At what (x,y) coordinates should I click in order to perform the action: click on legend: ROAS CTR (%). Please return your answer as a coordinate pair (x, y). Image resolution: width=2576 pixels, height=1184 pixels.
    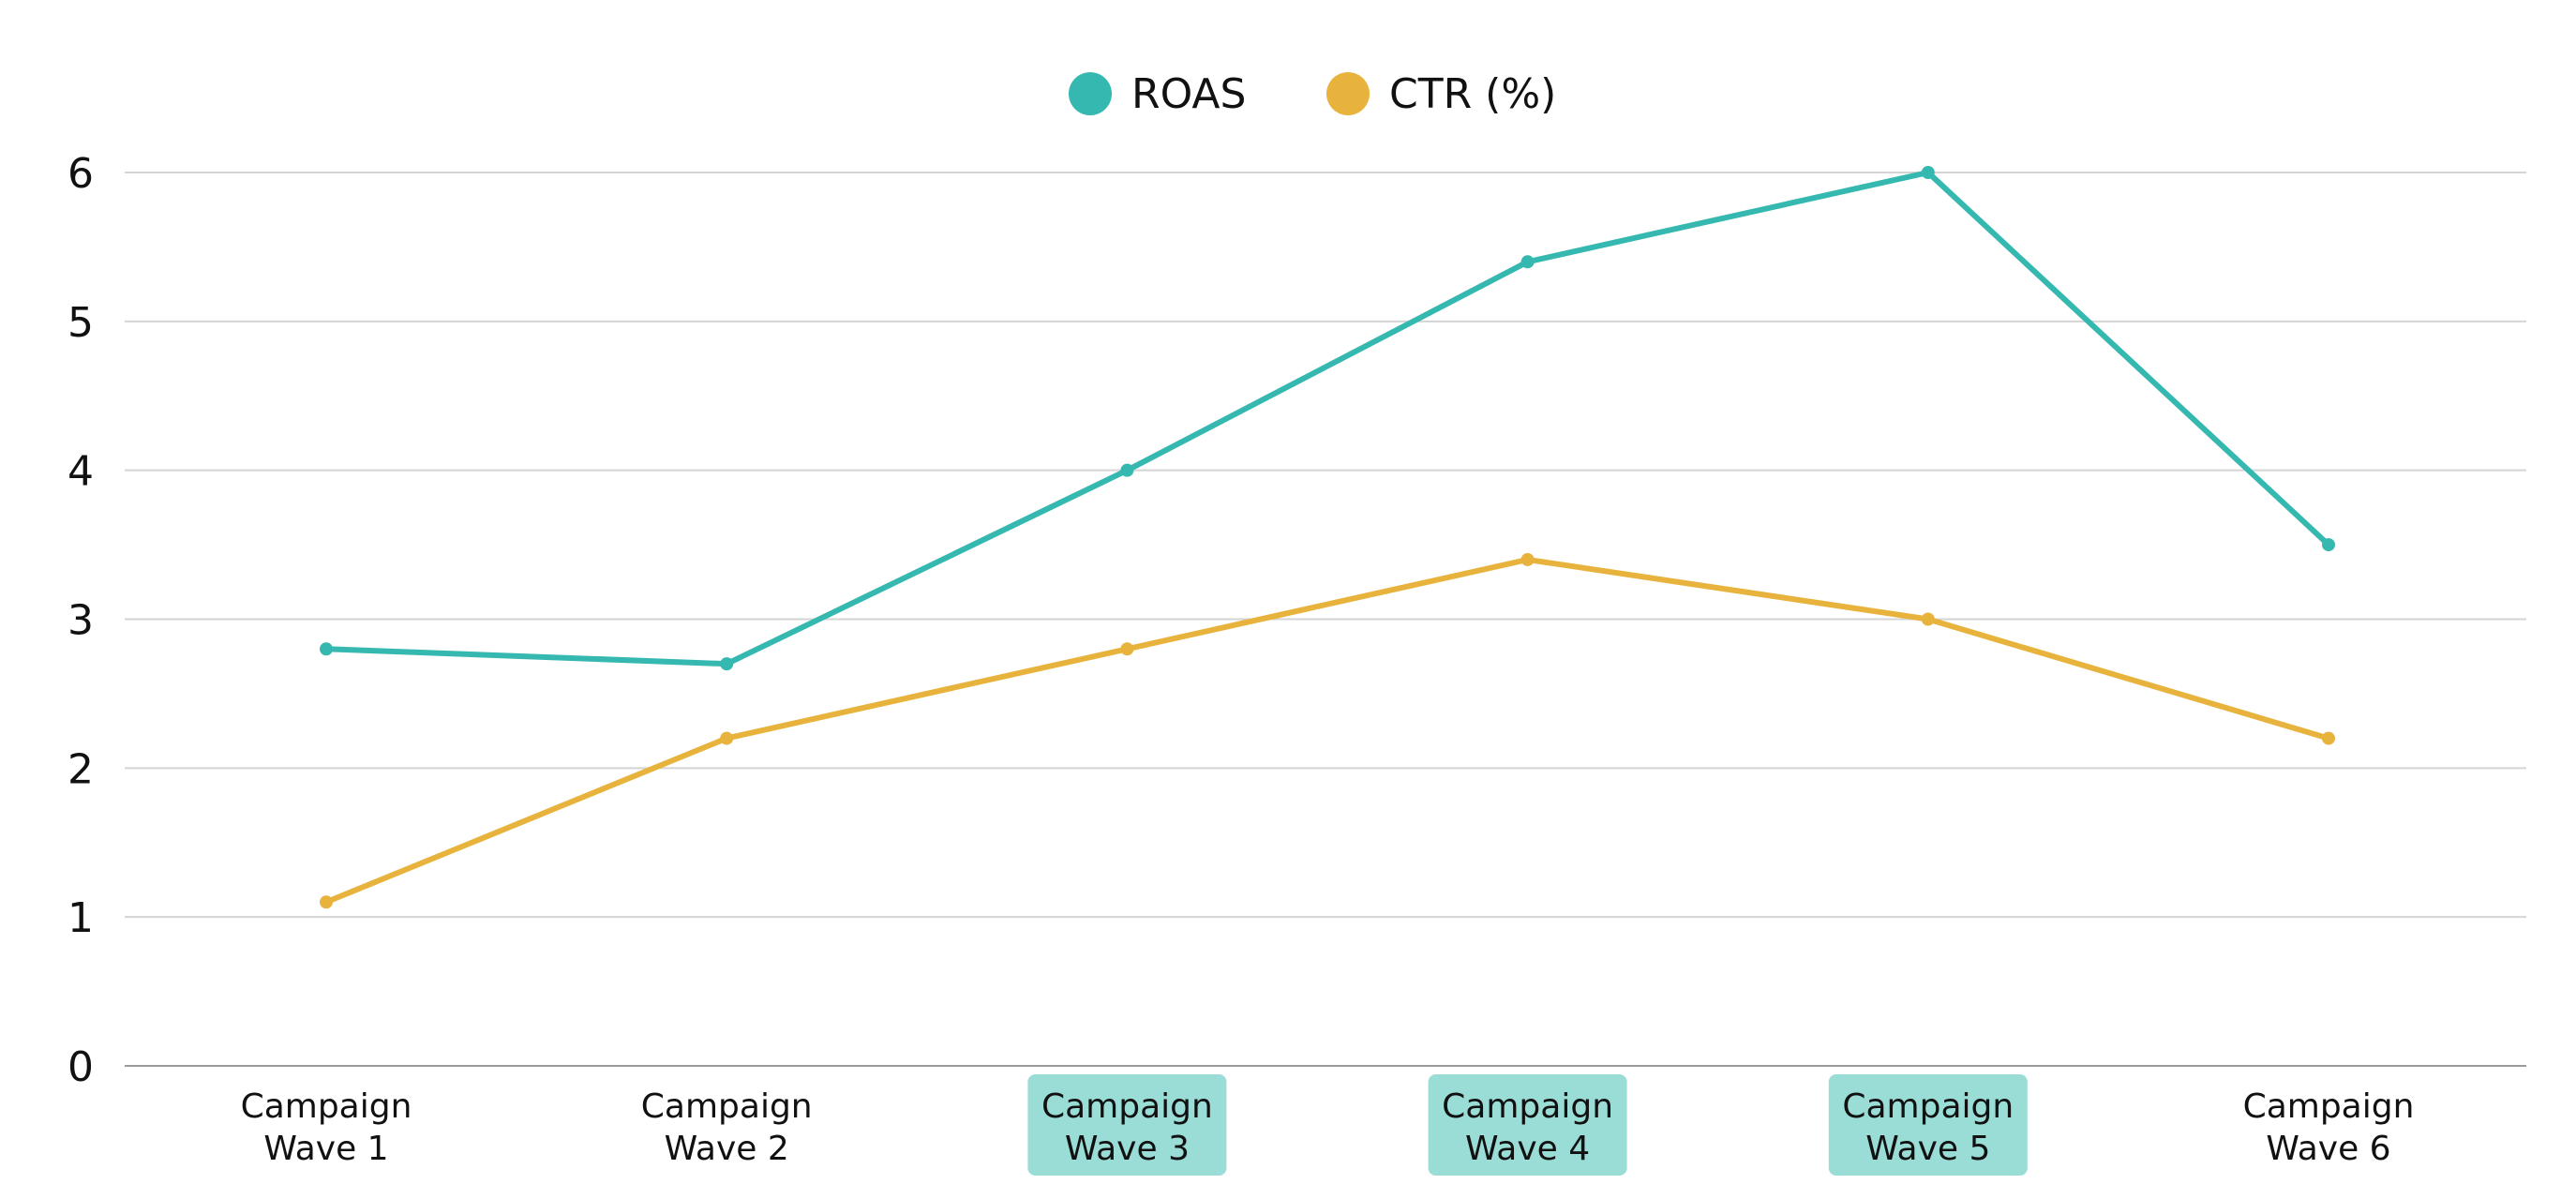
    Looking at the image, I should click on (1313, 94).